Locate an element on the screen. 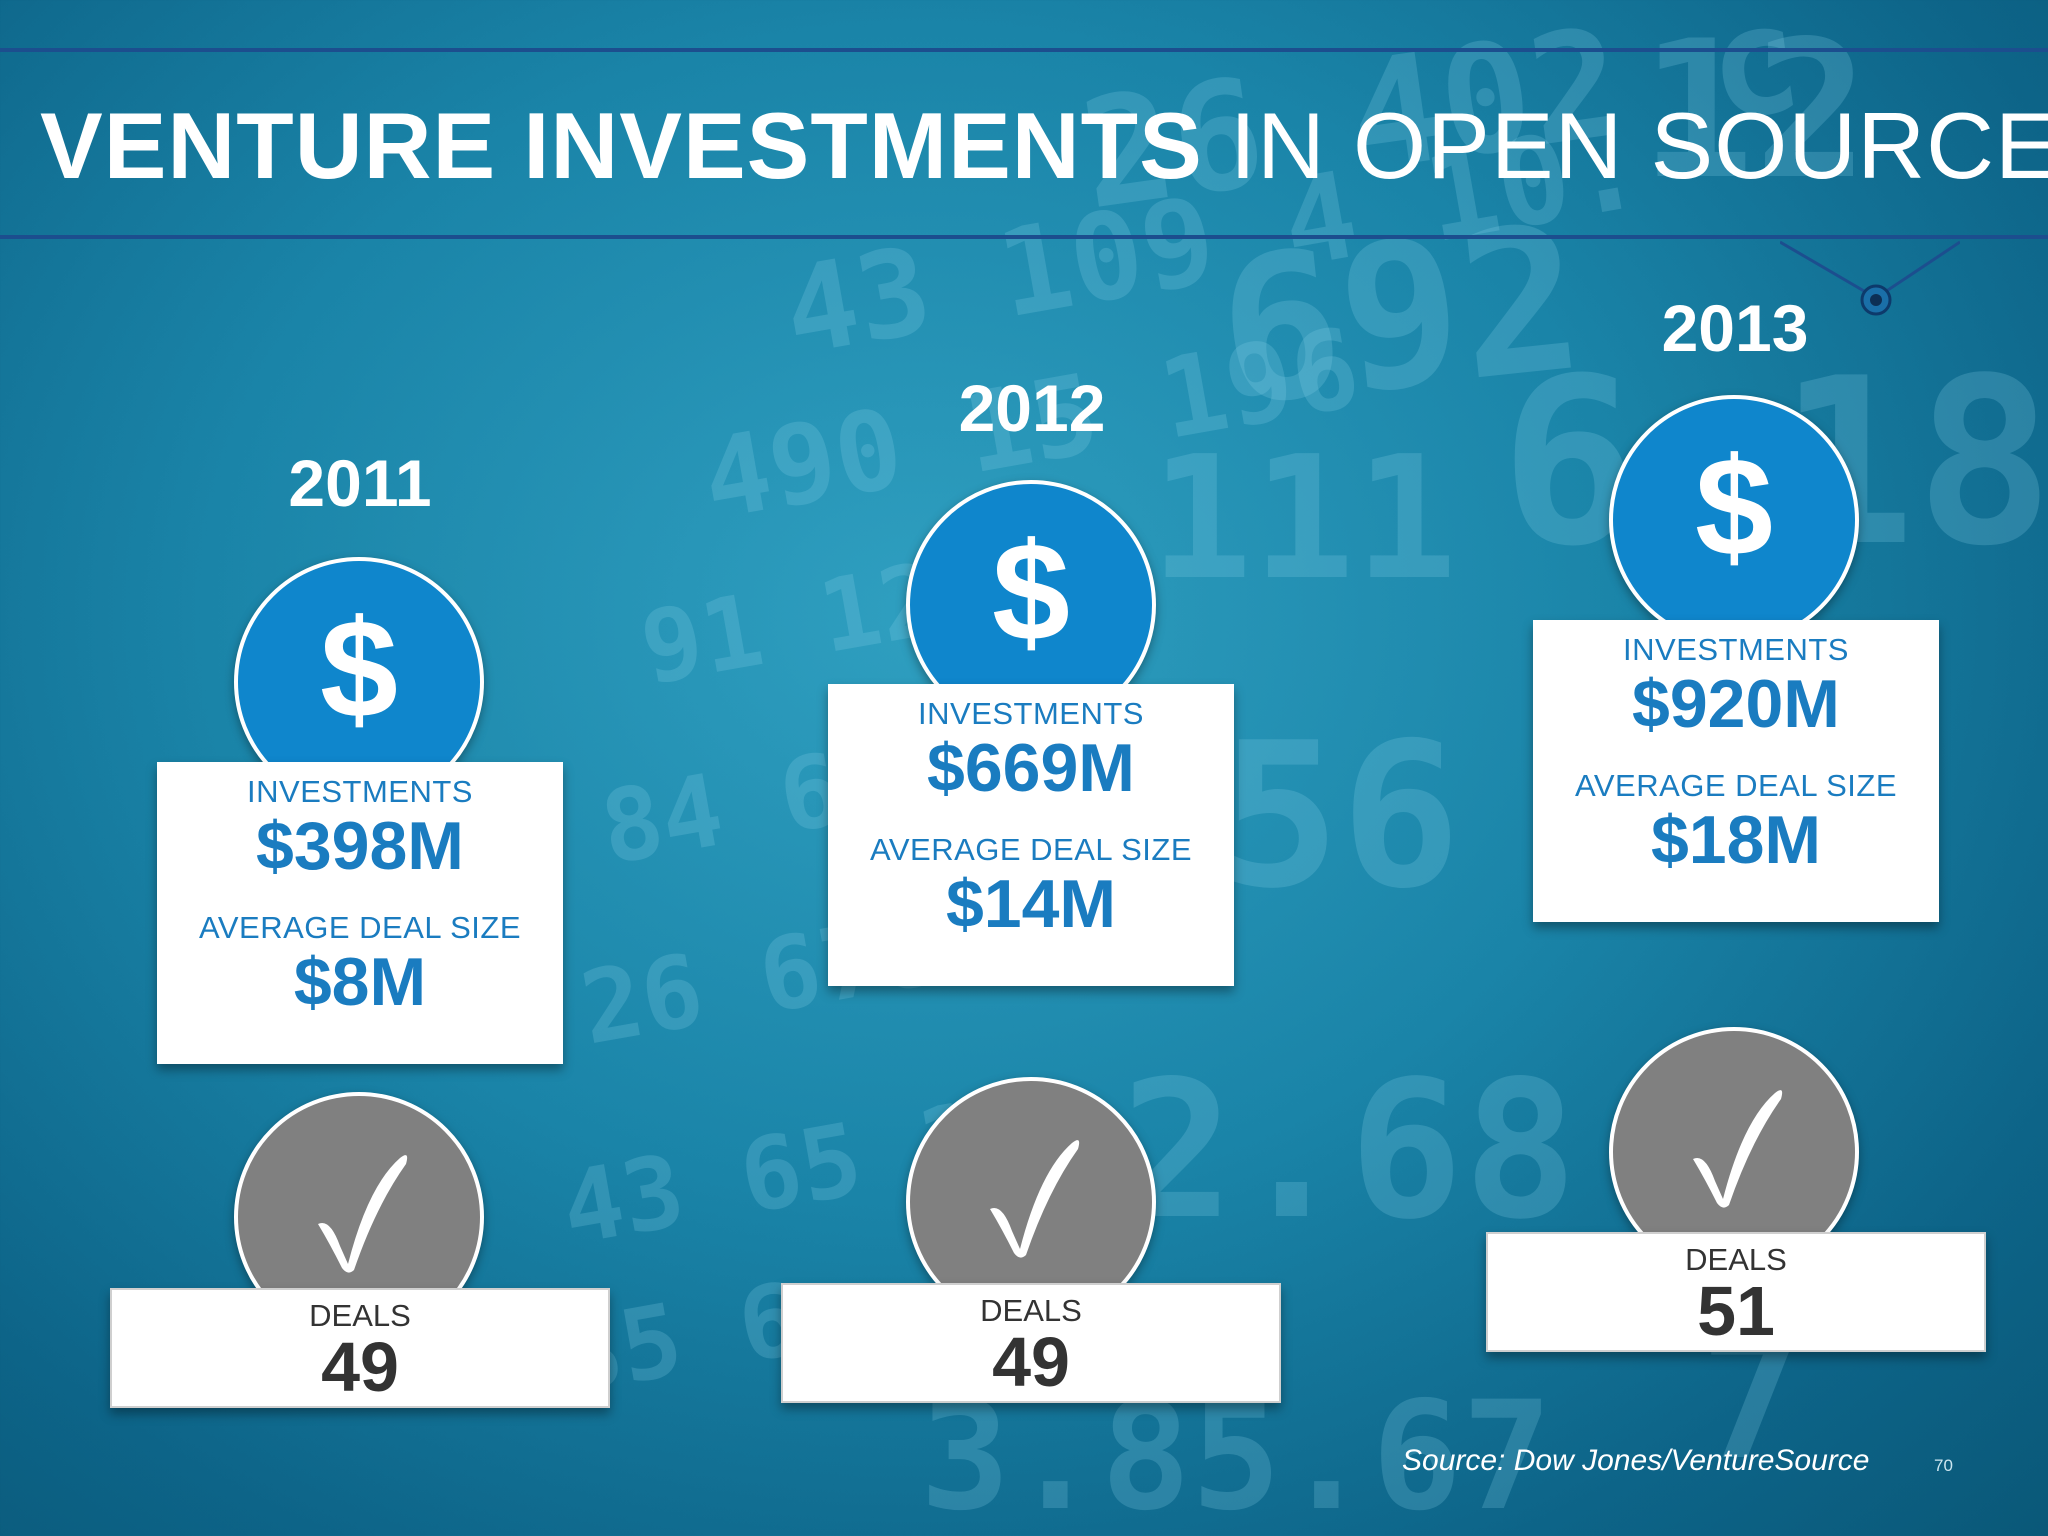  deals-card-2011: DEALS 49 is located at coordinates (360, 1348).